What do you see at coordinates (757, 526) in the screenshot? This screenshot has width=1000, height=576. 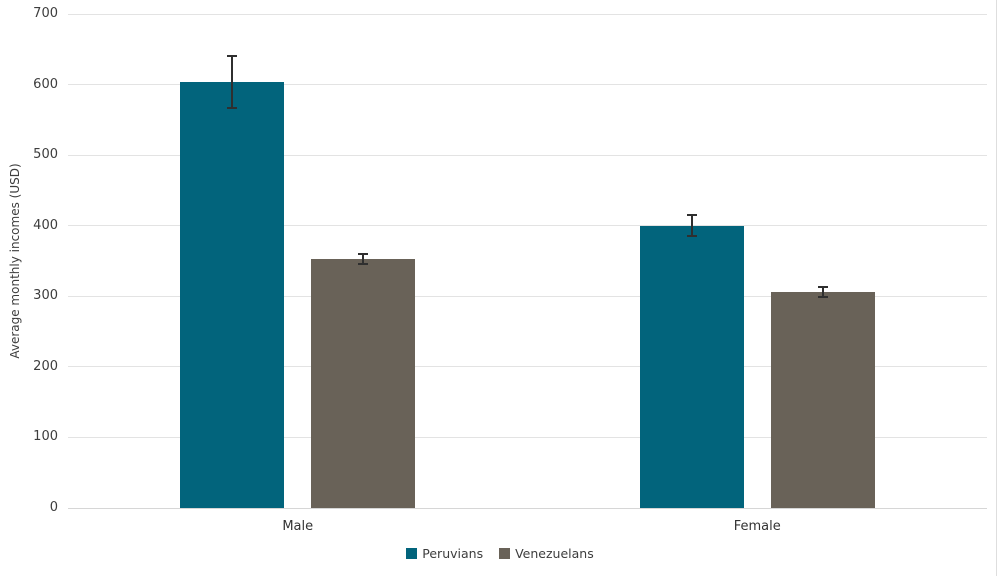 I see `x-category-label-female: Female` at bounding box center [757, 526].